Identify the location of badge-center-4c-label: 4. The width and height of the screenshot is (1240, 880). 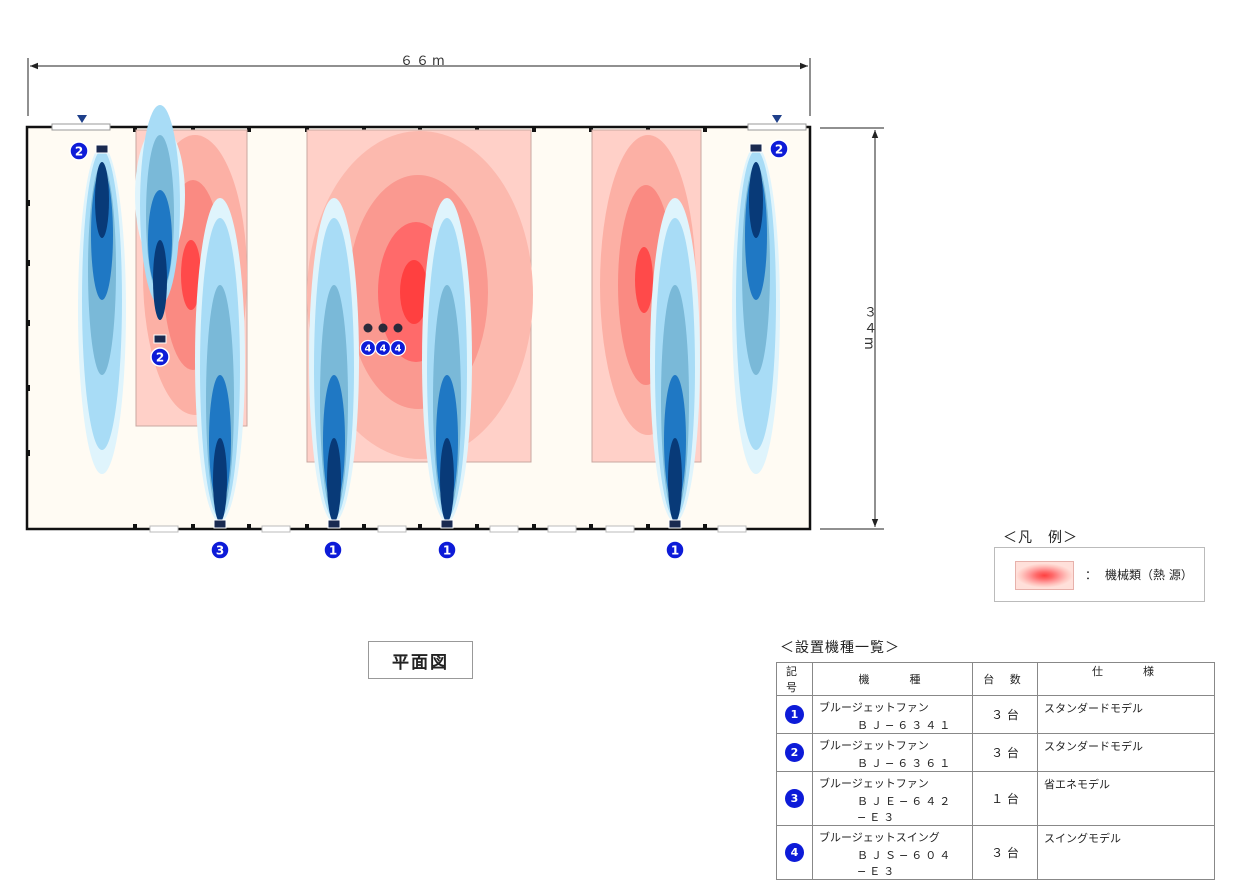
(398, 349).